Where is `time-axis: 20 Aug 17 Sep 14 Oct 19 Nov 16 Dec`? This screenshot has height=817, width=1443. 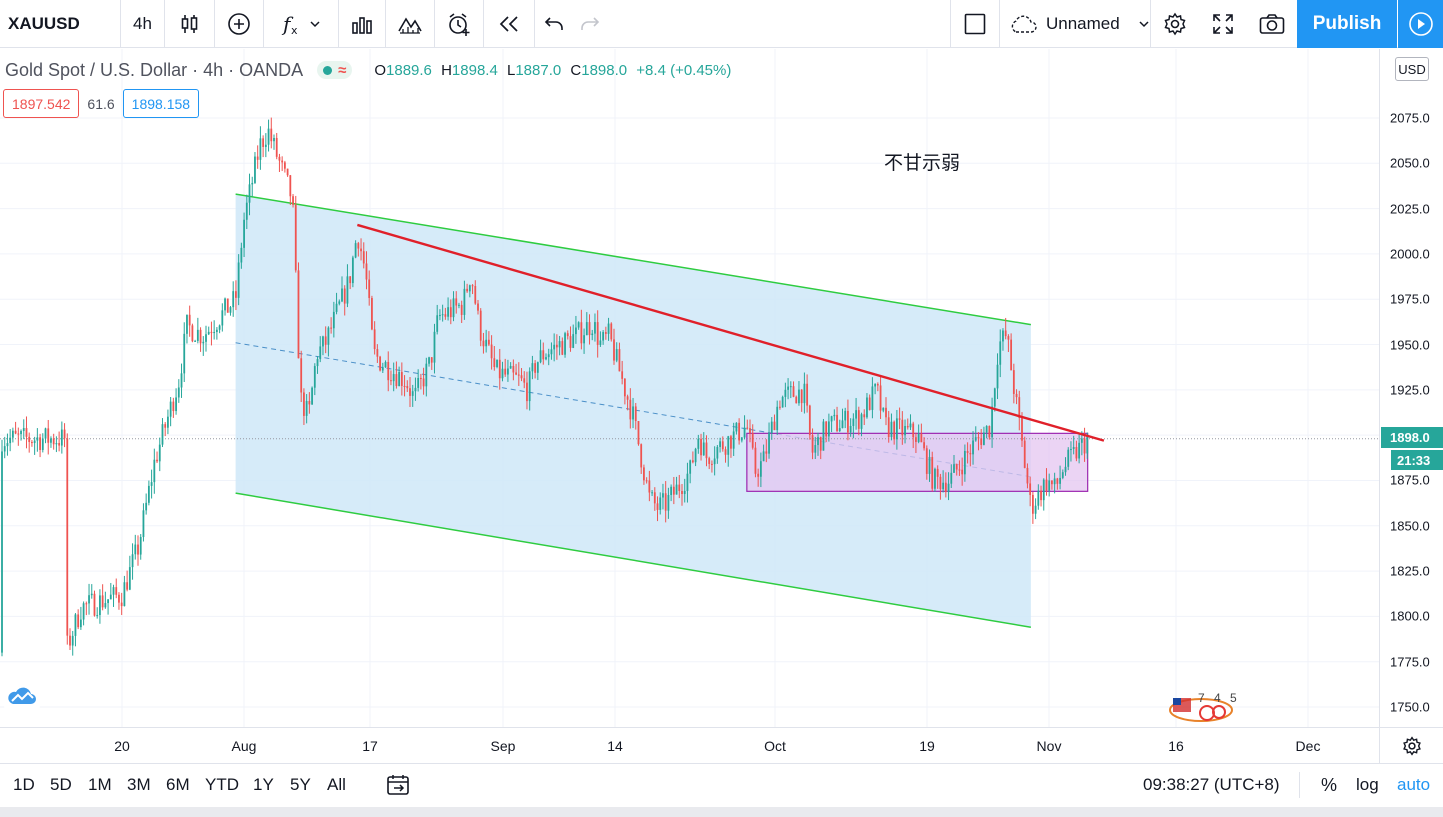 time-axis: 20 Aug 17 Sep 14 Oct 19 Nov 16 Dec is located at coordinates (689, 745).